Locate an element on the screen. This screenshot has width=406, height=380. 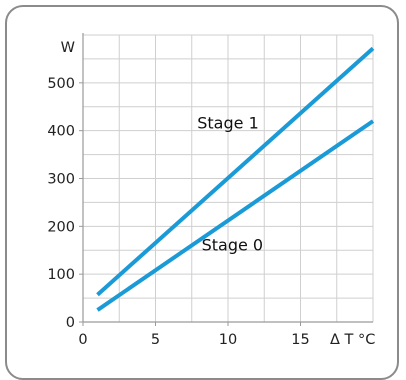
y-axis-unit-label: W is located at coordinates (68, 48).